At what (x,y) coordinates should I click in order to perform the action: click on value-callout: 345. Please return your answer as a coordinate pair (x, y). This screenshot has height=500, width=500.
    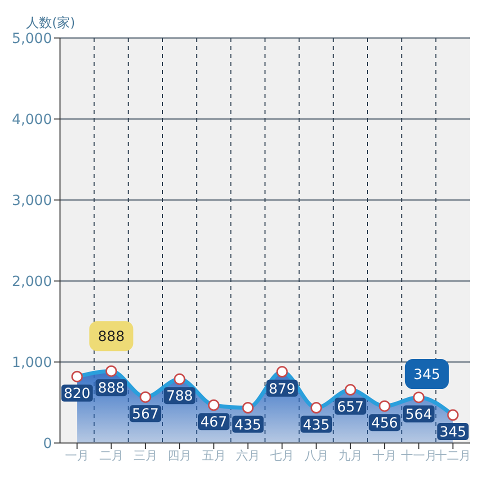
    Looking at the image, I should click on (426, 374).